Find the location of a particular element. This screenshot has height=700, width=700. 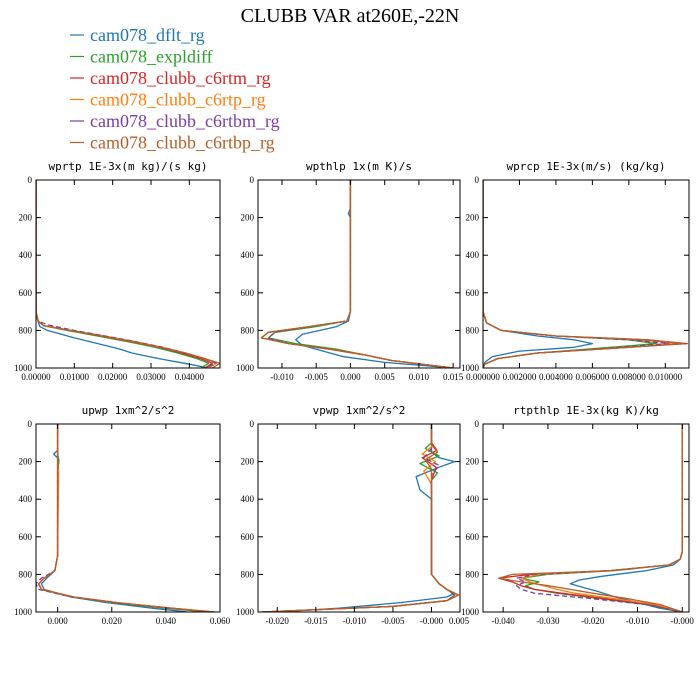

x-tick-label: 0.010 is located at coordinates (419, 377).